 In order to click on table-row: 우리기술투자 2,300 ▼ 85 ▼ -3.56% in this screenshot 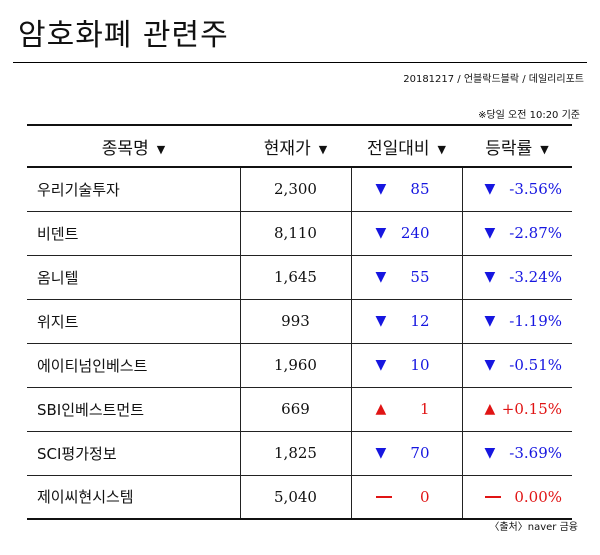, I will do `click(299, 189)`.